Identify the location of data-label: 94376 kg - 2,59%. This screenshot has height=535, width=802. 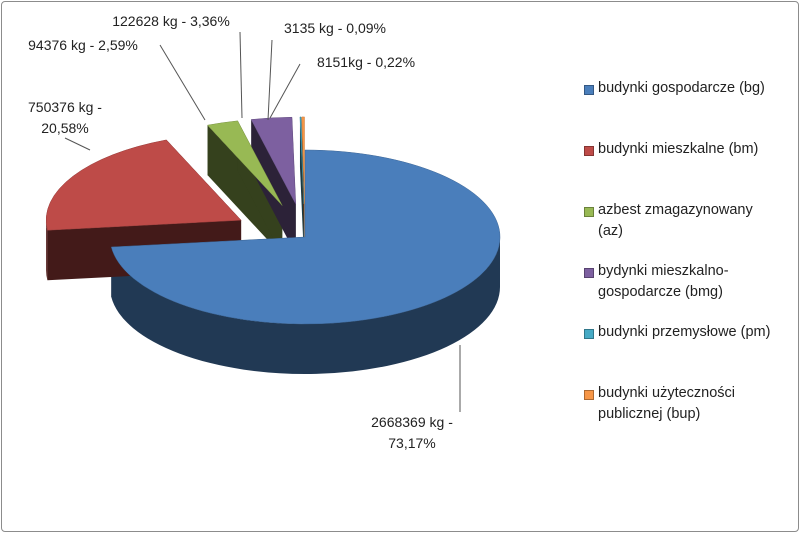
(83, 45).